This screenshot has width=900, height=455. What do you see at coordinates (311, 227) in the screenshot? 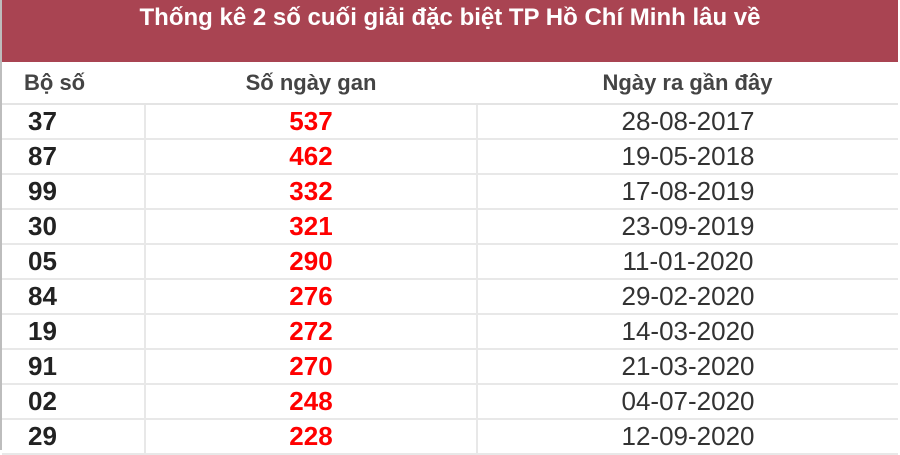
I see `days-cell: 321` at bounding box center [311, 227].